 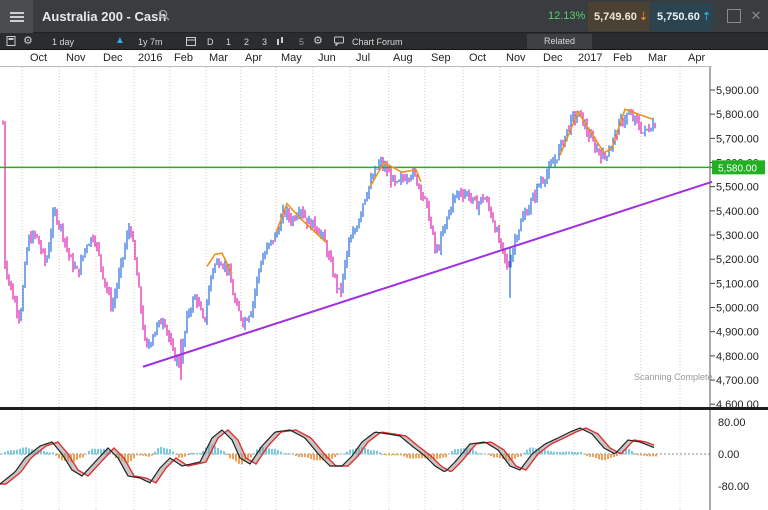 I want to click on related-tab: Related, so click(x=559, y=41).